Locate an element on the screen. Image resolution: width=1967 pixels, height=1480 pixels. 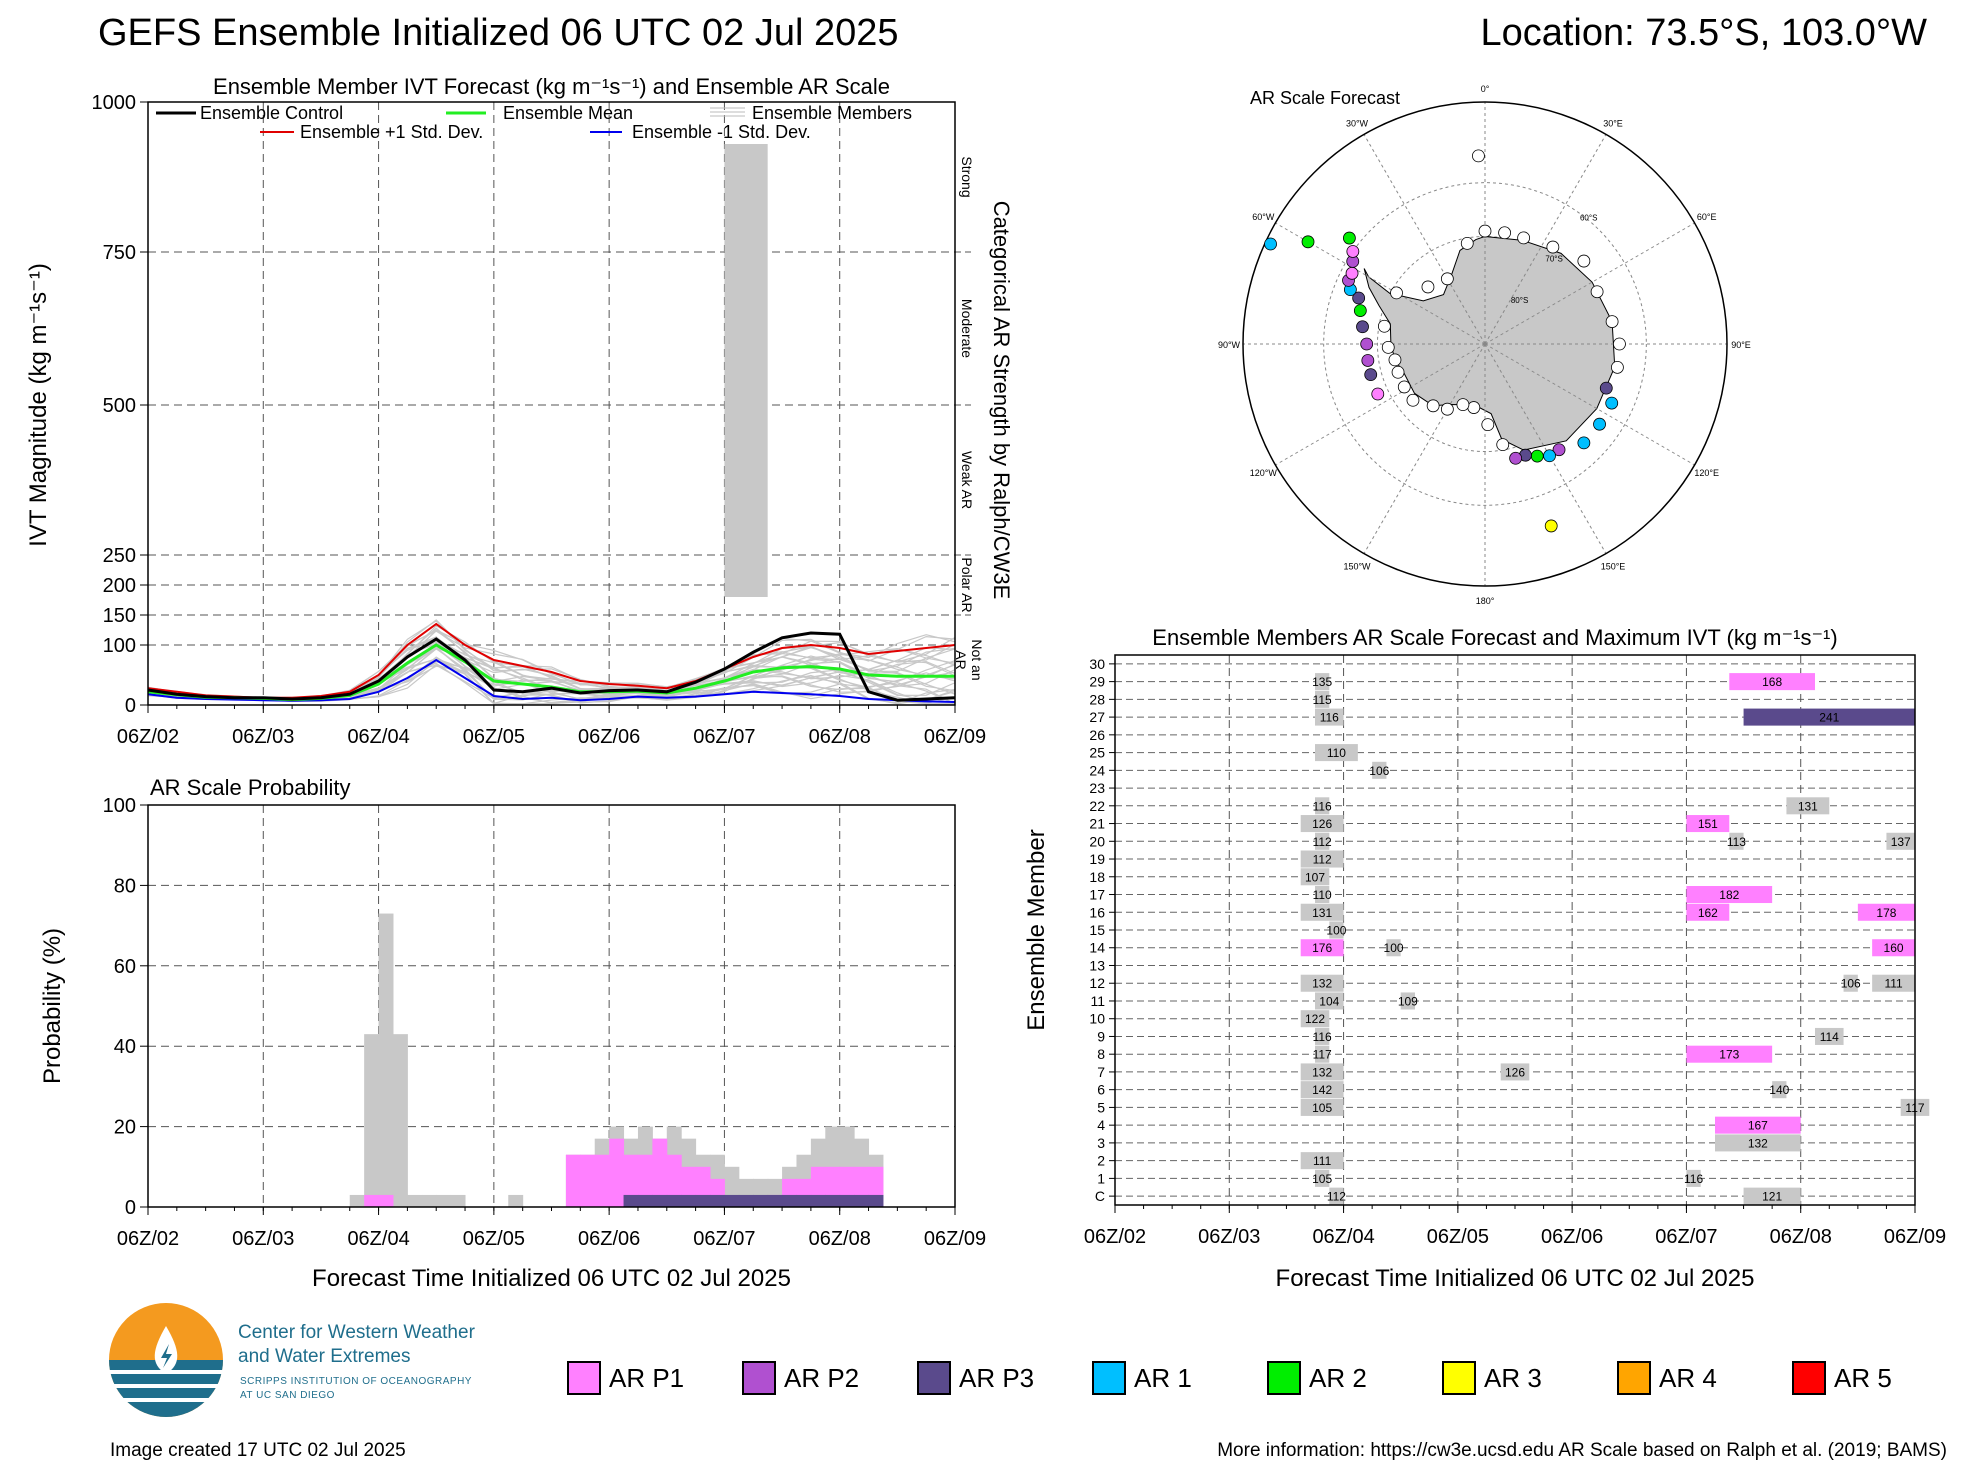
member-event-label: 114 is located at coordinates (1829, 1037).